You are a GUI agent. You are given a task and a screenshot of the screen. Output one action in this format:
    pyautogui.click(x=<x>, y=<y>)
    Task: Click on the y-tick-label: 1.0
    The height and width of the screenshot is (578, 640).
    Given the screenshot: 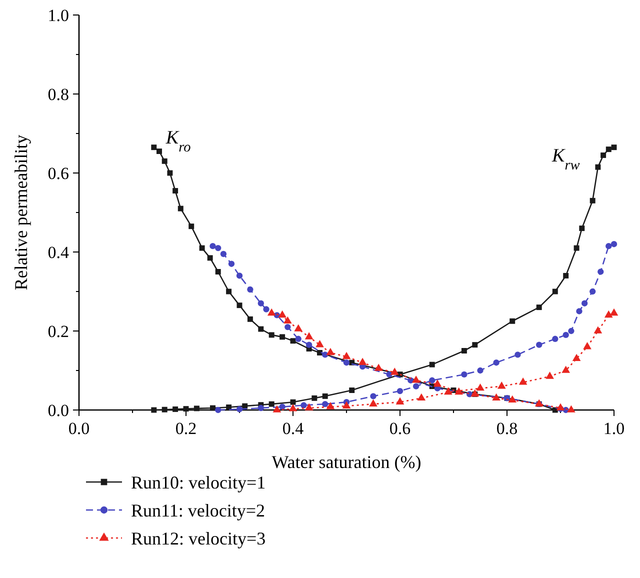 What is the action you would take?
    pyautogui.click(x=58, y=15)
    